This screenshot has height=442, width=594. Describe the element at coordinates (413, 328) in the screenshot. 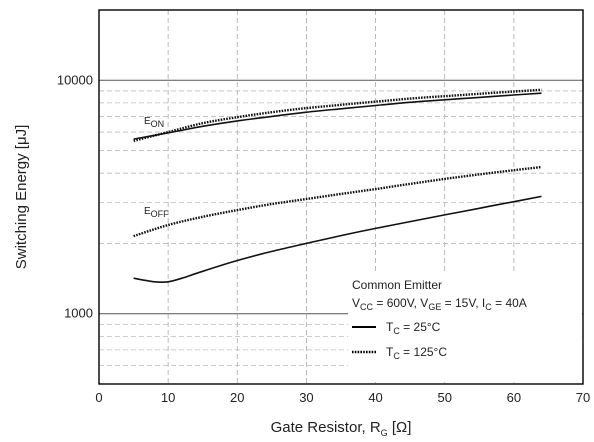

I see `legend-entry-25c: TC = 25°C` at that location.